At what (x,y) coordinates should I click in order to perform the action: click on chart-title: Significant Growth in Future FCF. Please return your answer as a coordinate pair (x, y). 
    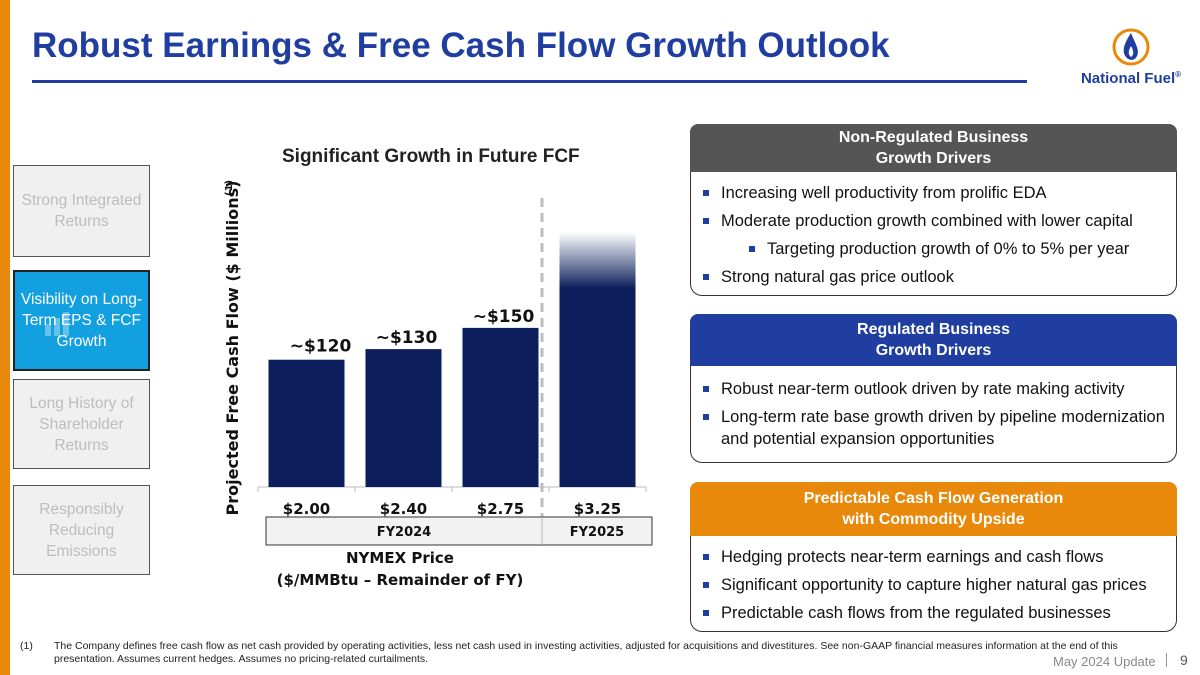
    Looking at the image, I should click on (431, 156).